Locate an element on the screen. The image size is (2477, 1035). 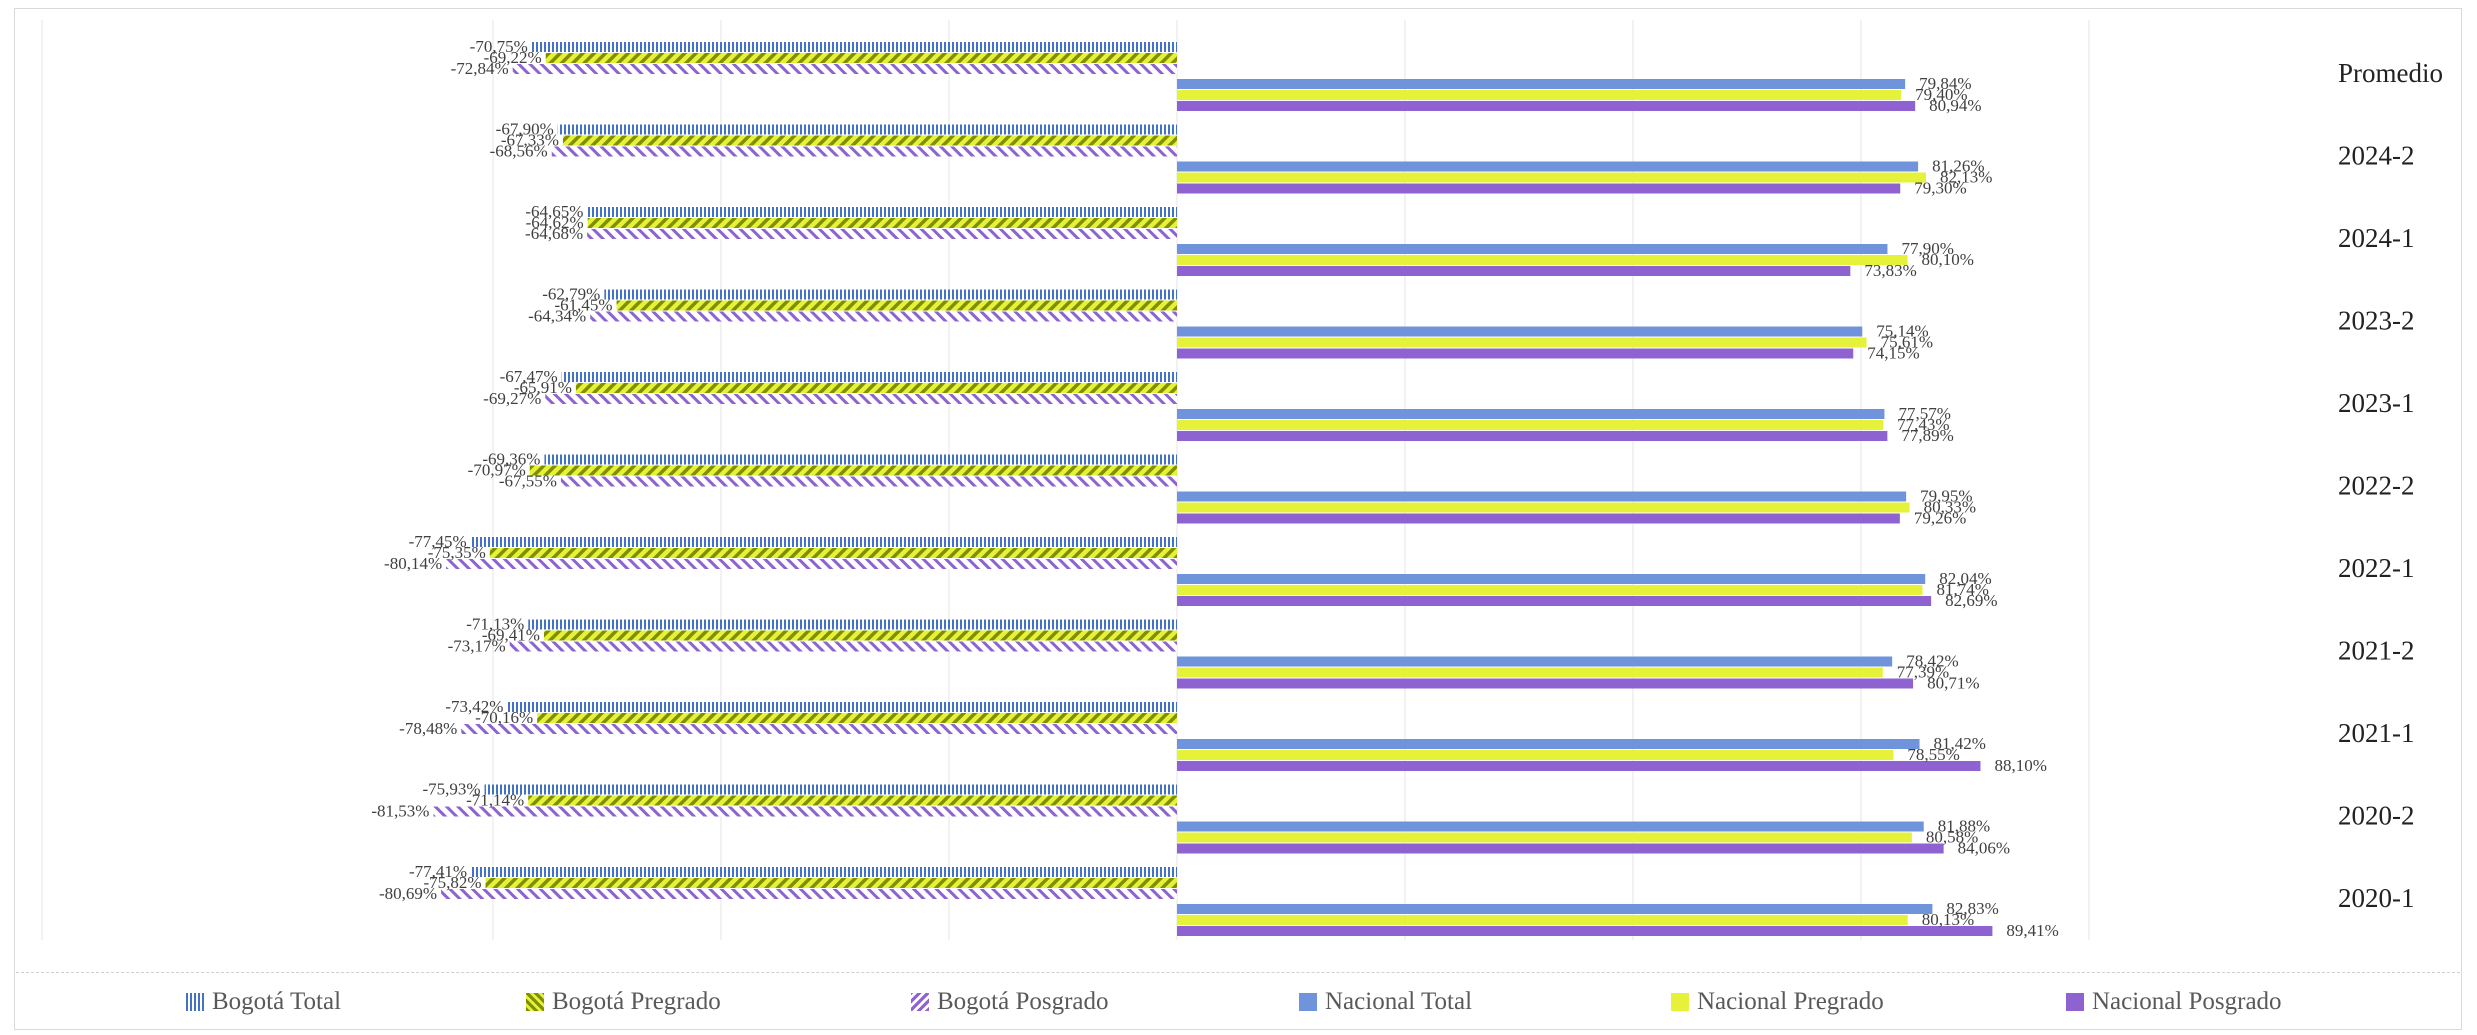
category-label: 2024-2 is located at coordinates (2376, 156).